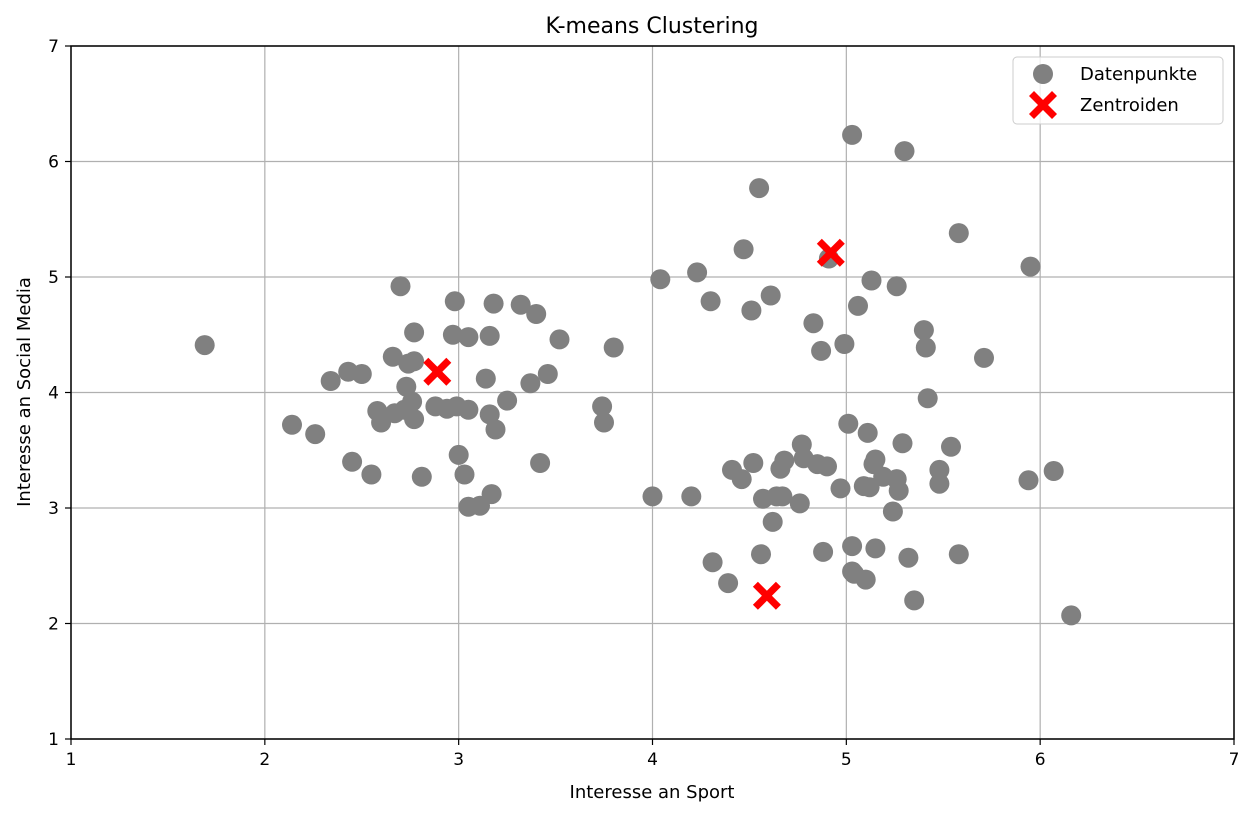  What do you see at coordinates (1234, 760) in the screenshot?
I see `x-tick-label: 7` at bounding box center [1234, 760].